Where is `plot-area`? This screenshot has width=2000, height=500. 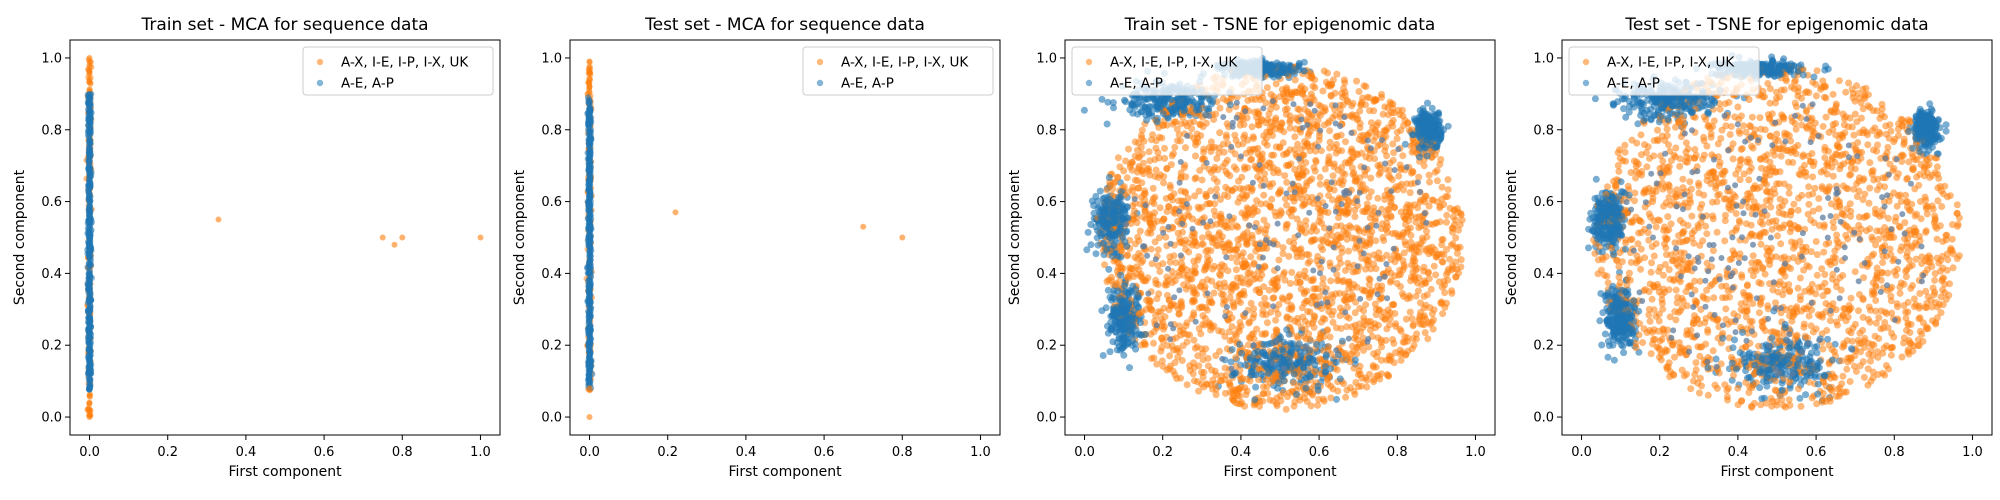
plot-area is located at coordinates (283, 237).